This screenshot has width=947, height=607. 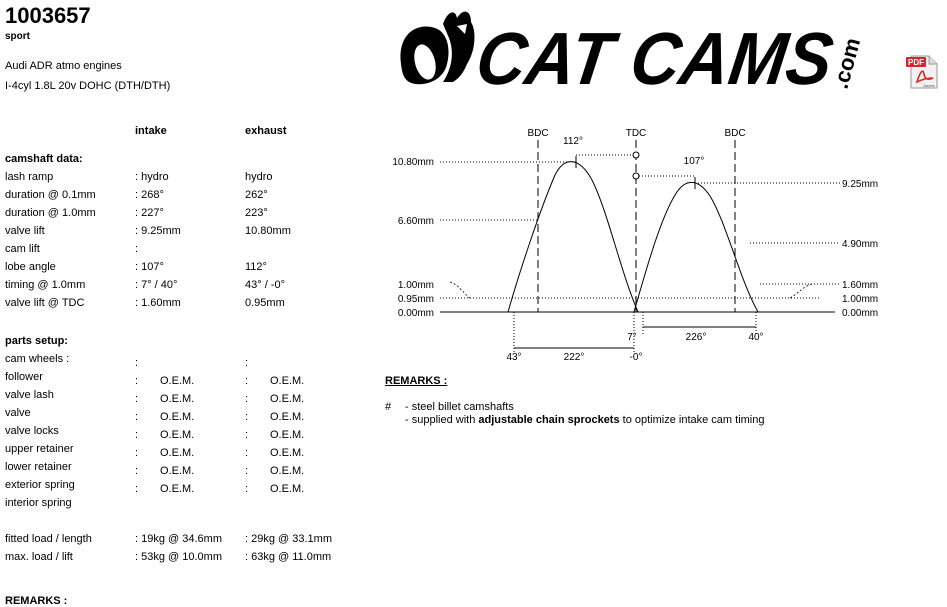 What do you see at coordinates (288, 557) in the screenshot?
I see `exhaust-value: : 63kg @ 11.0mm` at bounding box center [288, 557].